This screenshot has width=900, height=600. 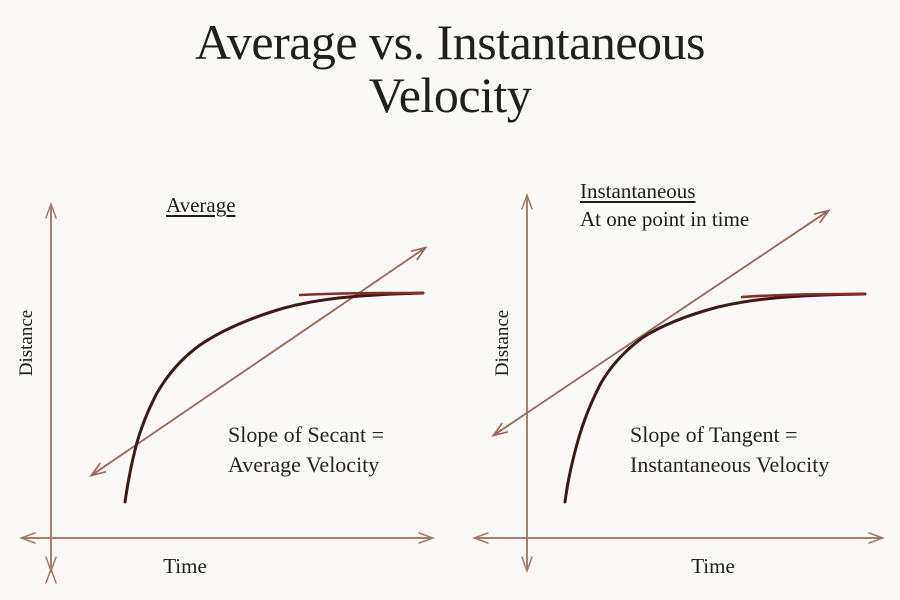 I want to click on left-curve-plateau, so click(x=361, y=294).